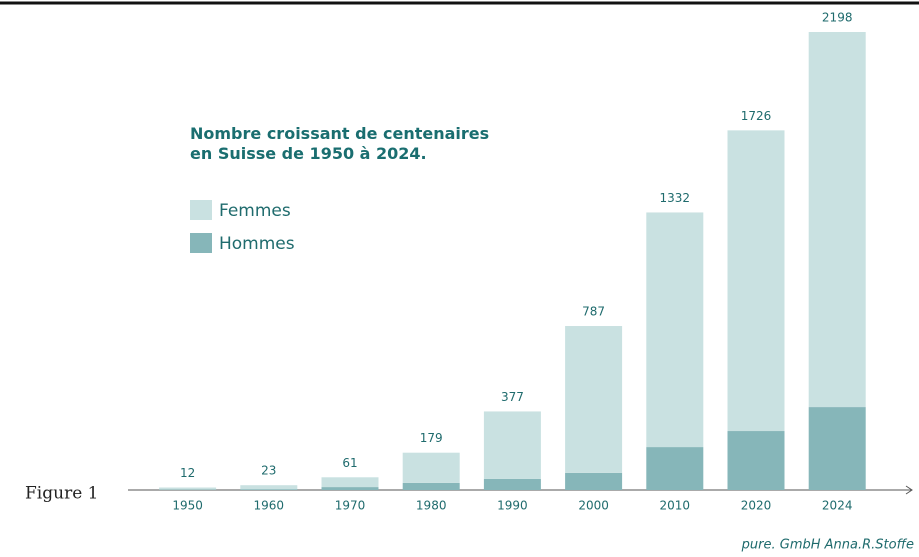 The width and height of the screenshot is (919, 557). I want to click on x-tick-label: 1990, so click(512, 506).